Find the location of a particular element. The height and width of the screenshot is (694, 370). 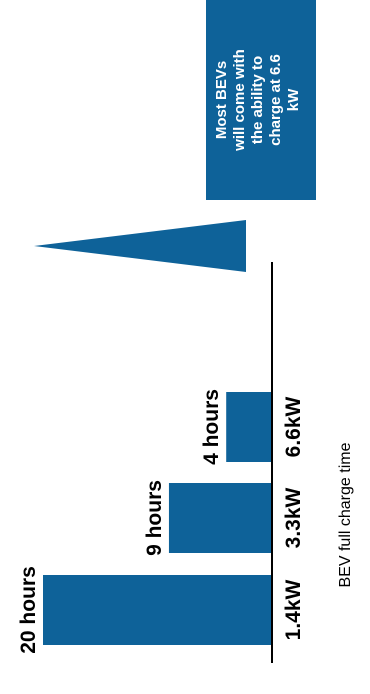

callout-arrow-icon is located at coordinates (140, 246).